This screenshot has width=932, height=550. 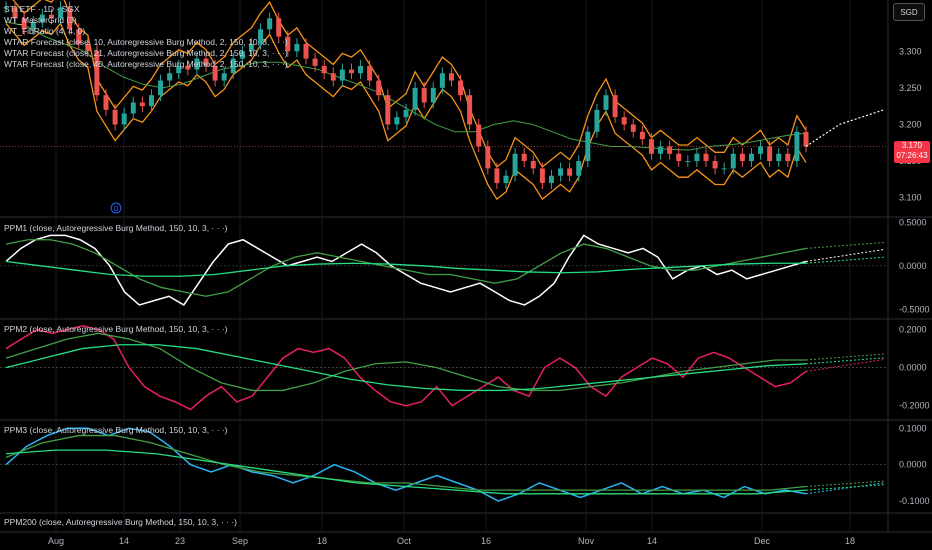 I want to click on price-tick-label: 3.200, so click(x=910, y=124).